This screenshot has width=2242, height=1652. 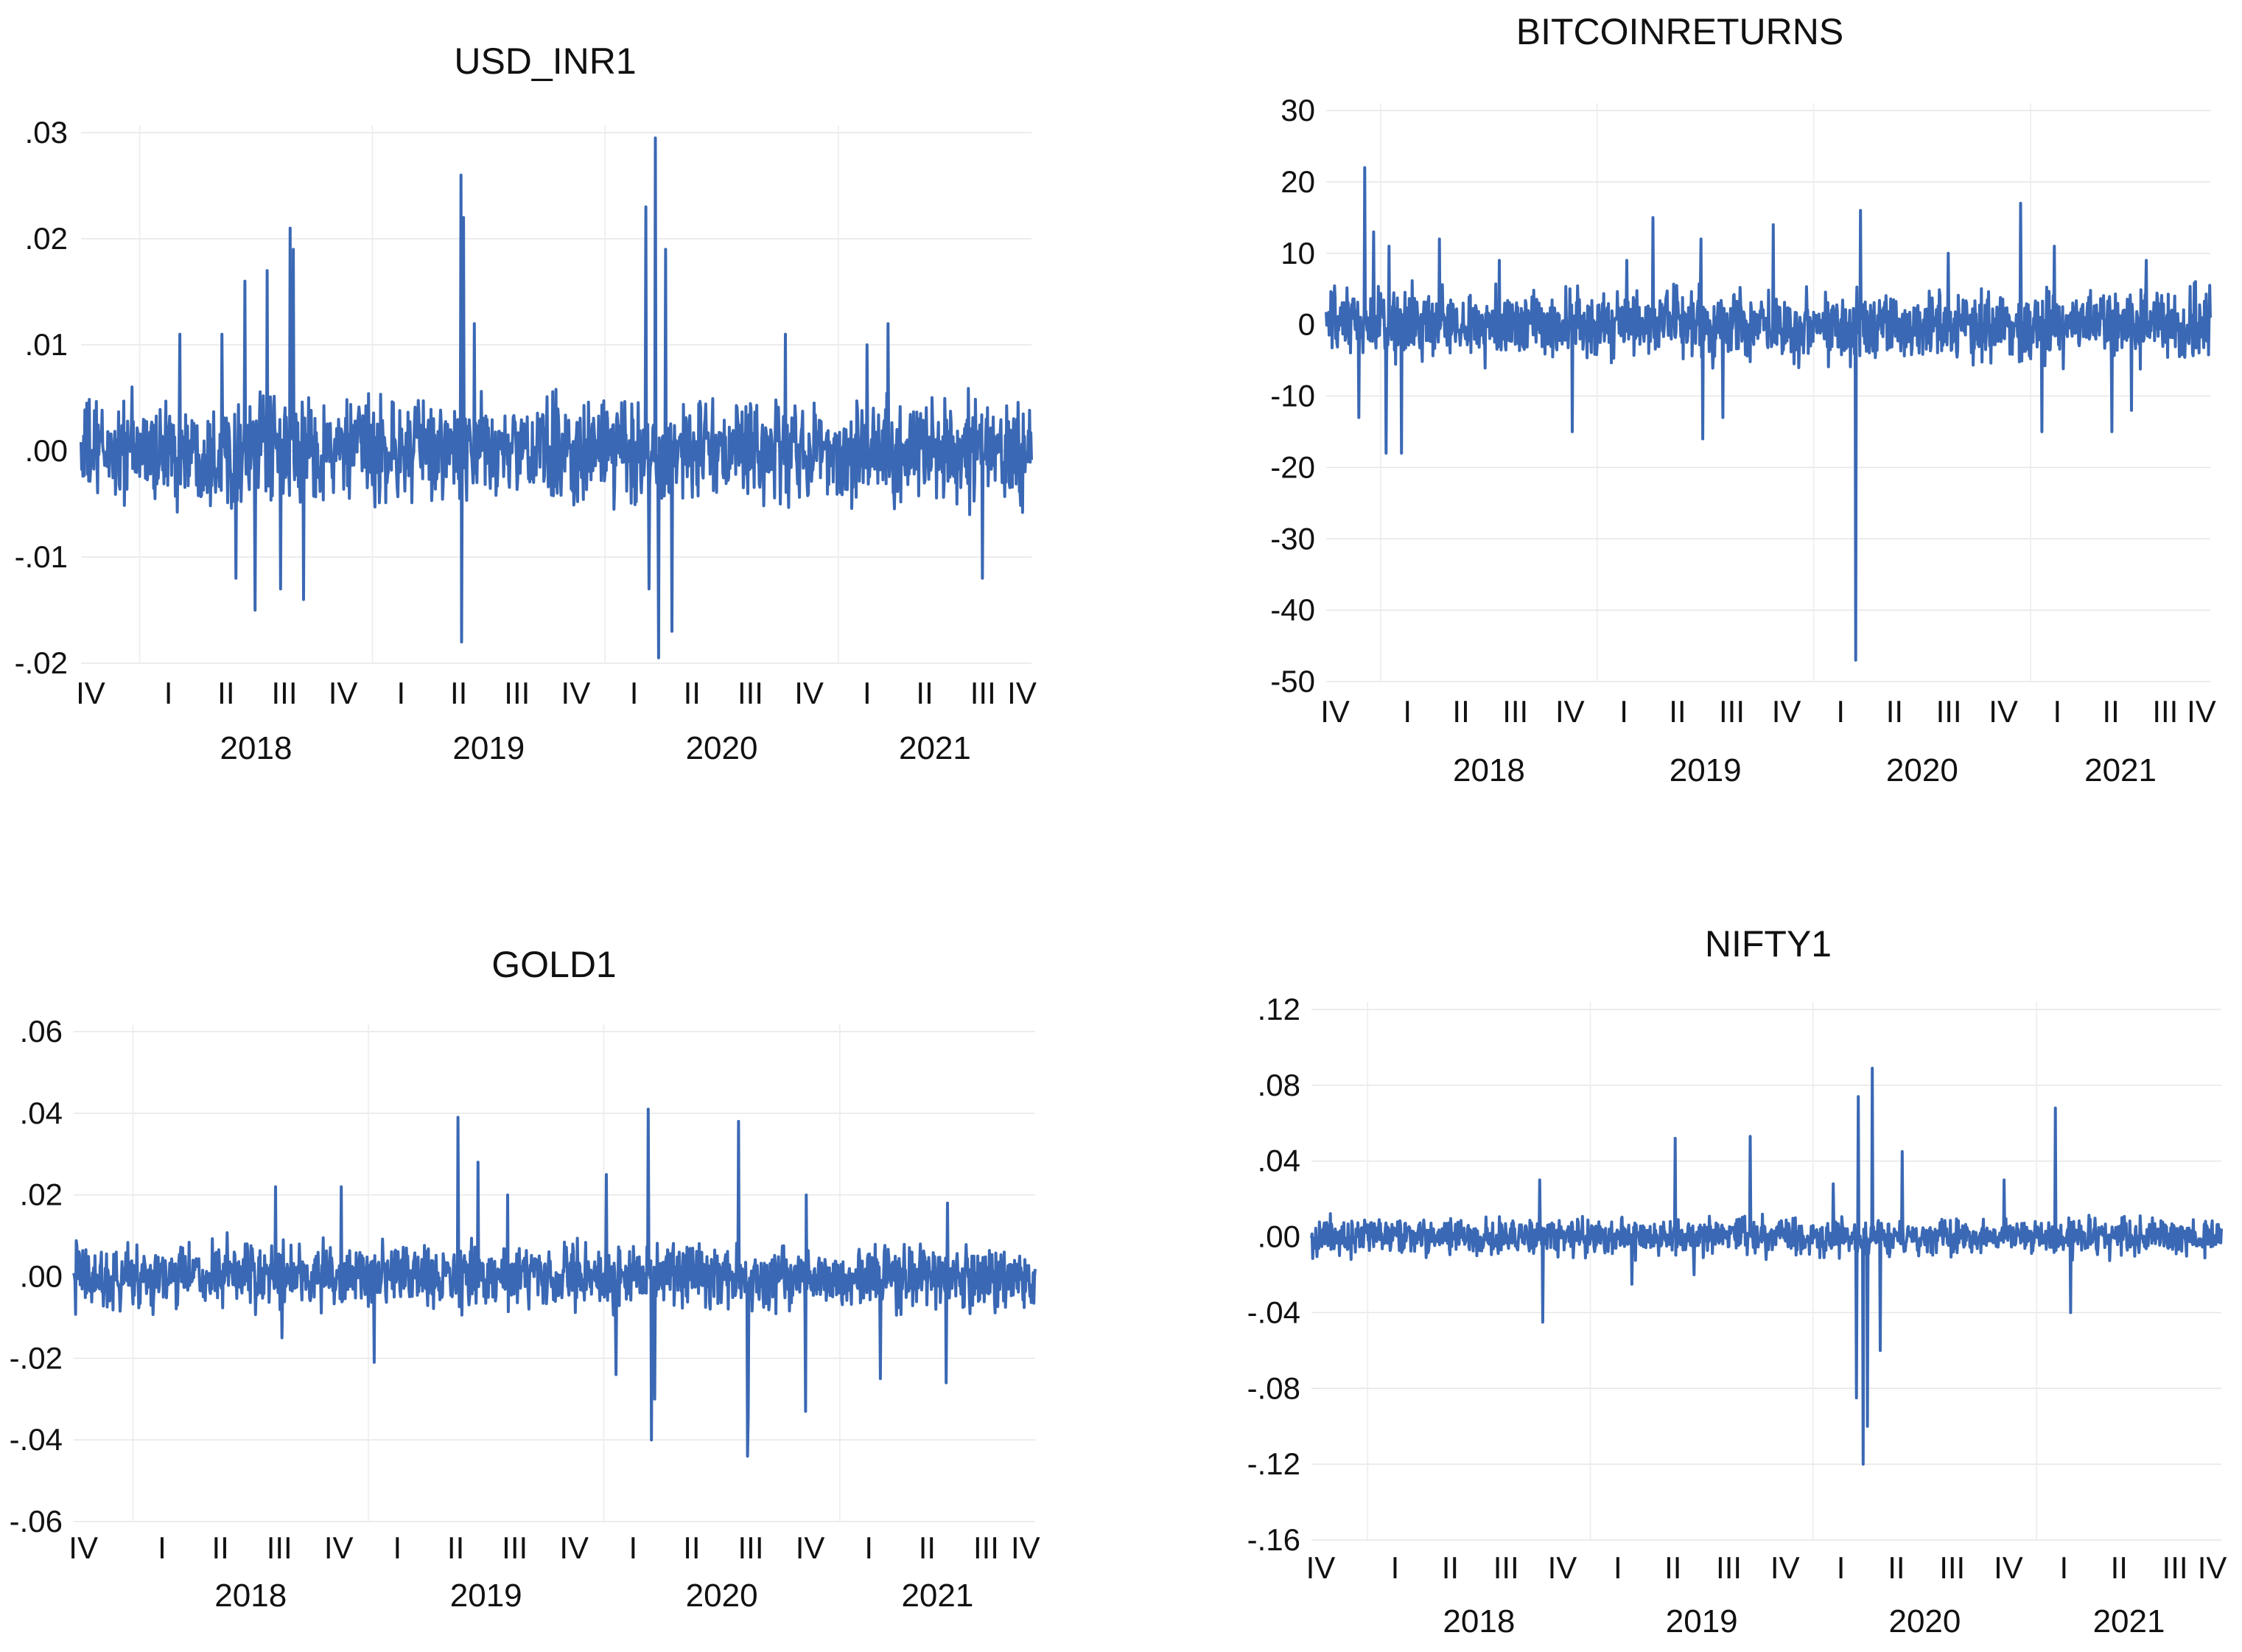 What do you see at coordinates (1274, 1540) in the screenshot?
I see `y-tick-label: -.16` at bounding box center [1274, 1540].